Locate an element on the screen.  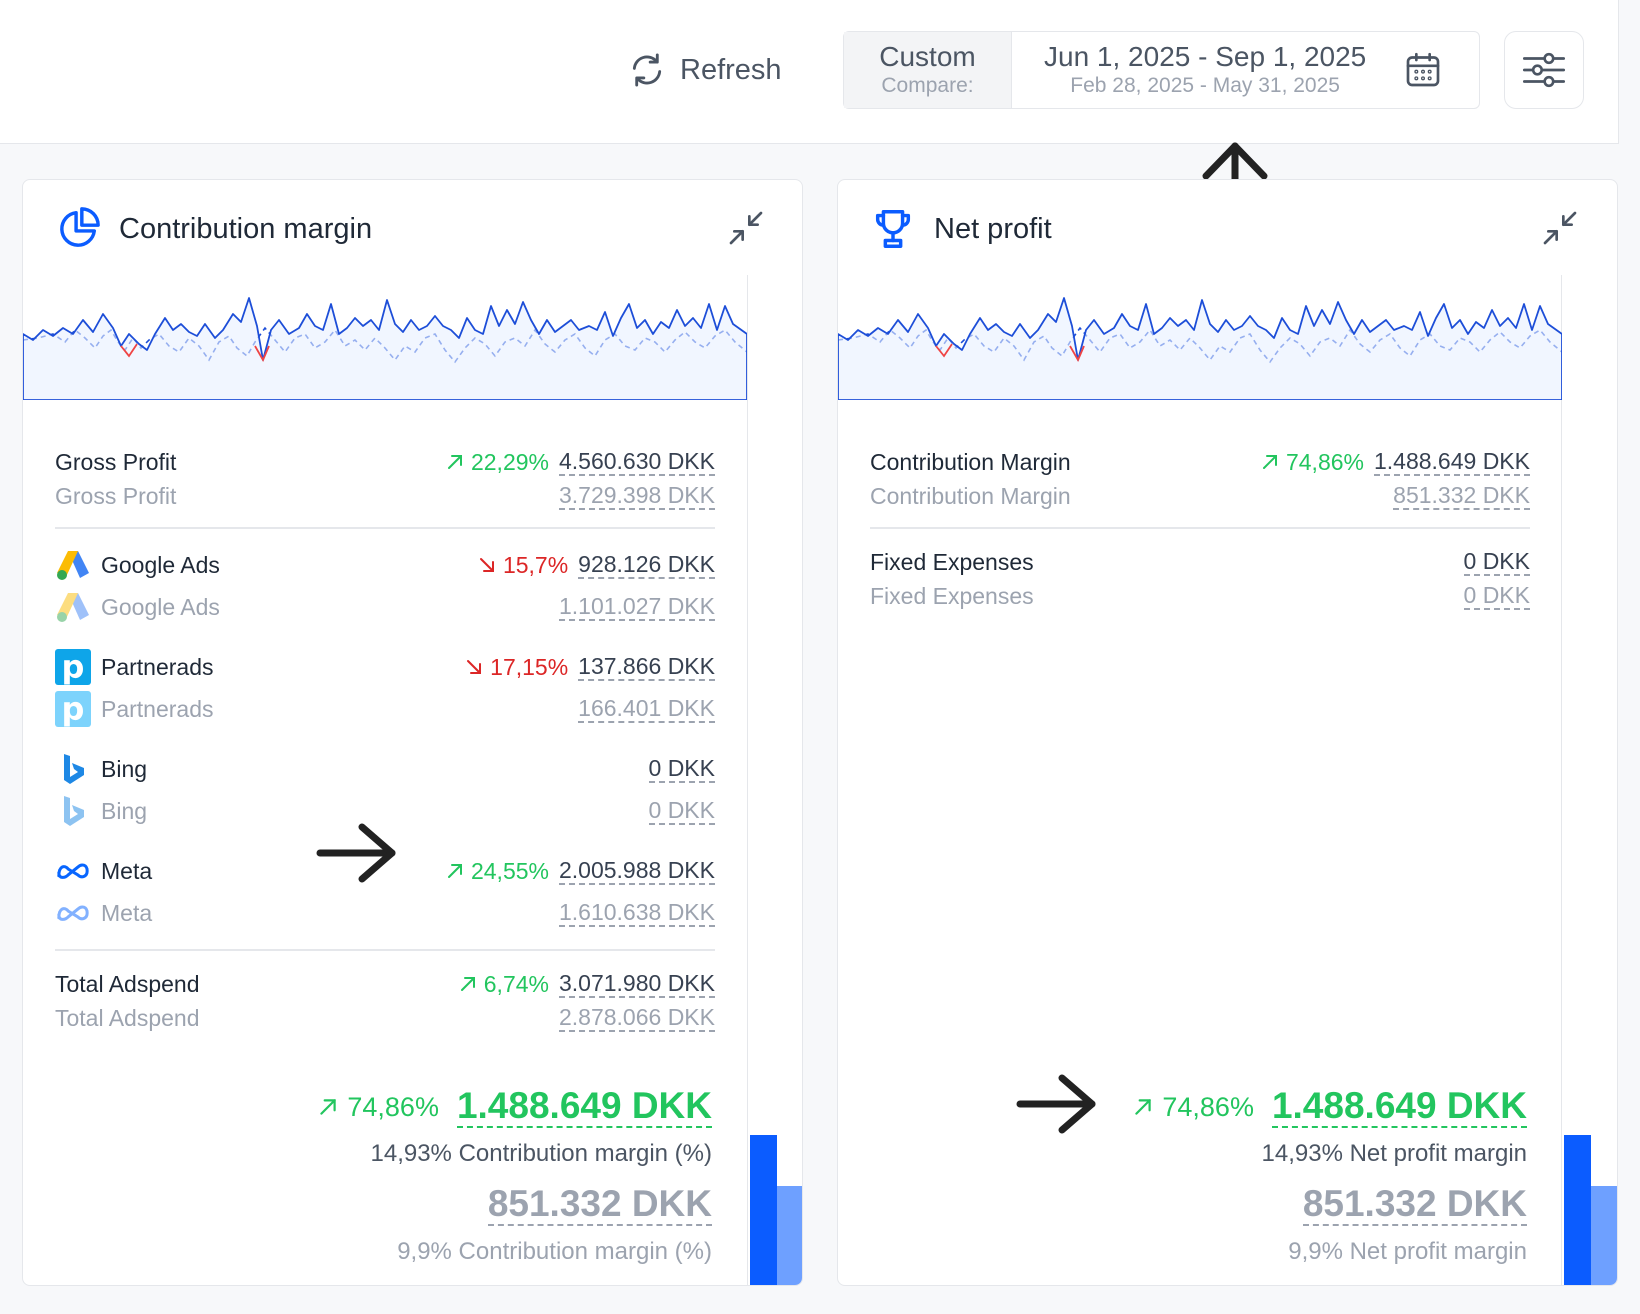
row-label: Partnerads is located at coordinates (157, 666).